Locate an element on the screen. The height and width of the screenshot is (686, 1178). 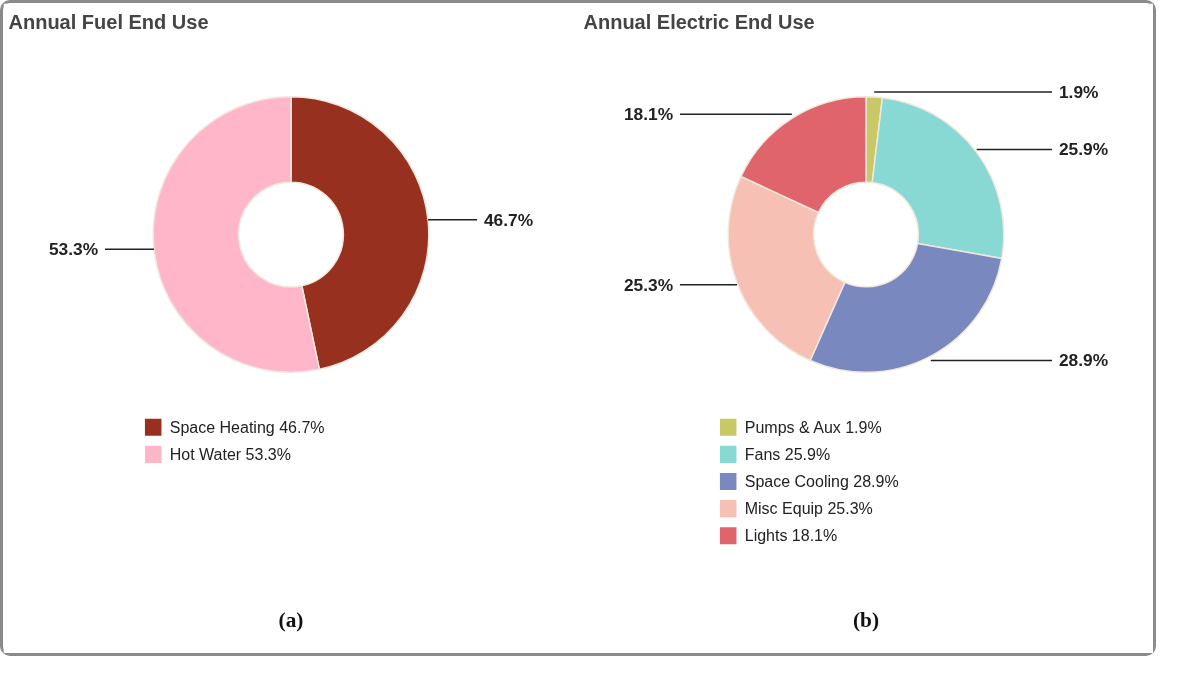
data-label: 18.1% is located at coordinates (648, 114).